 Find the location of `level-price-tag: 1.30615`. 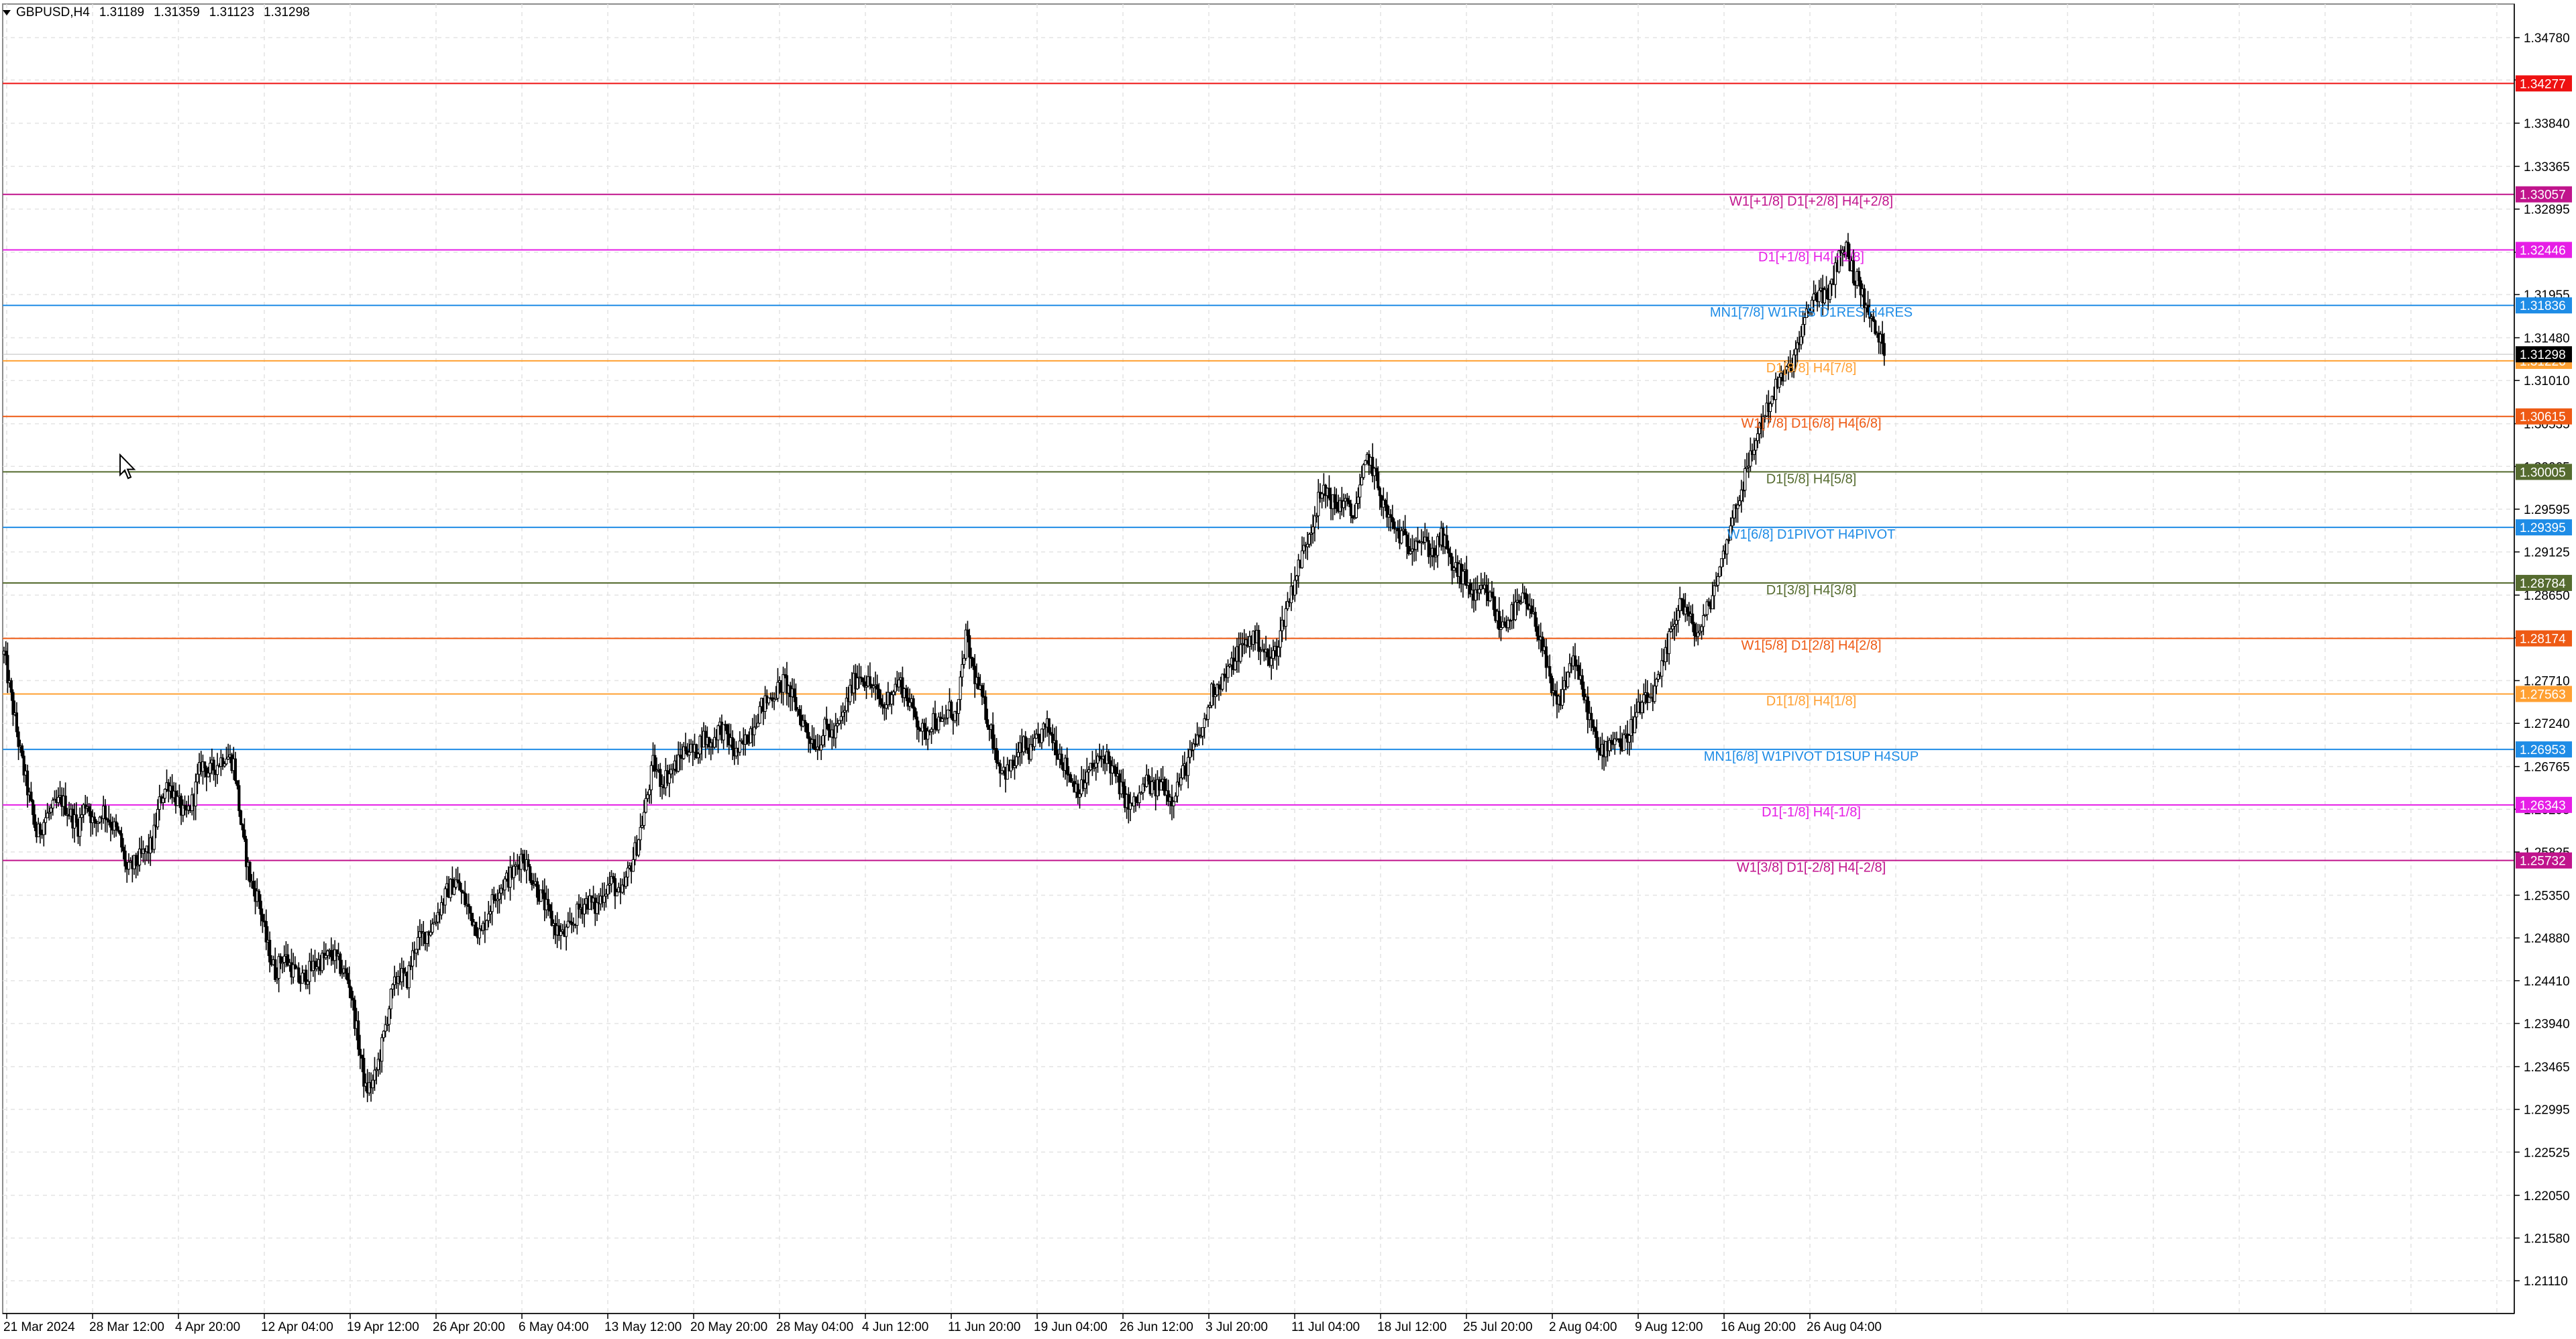

level-price-tag: 1.30615 is located at coordinates (2543, 418).